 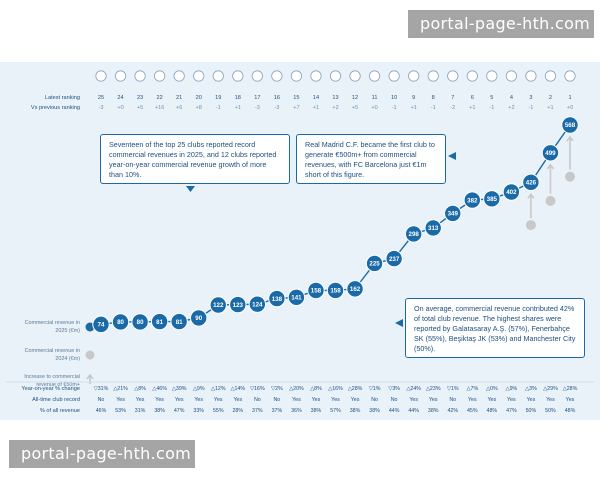 I want to click on value-label-2025: 382, so click(x=472, y=200).